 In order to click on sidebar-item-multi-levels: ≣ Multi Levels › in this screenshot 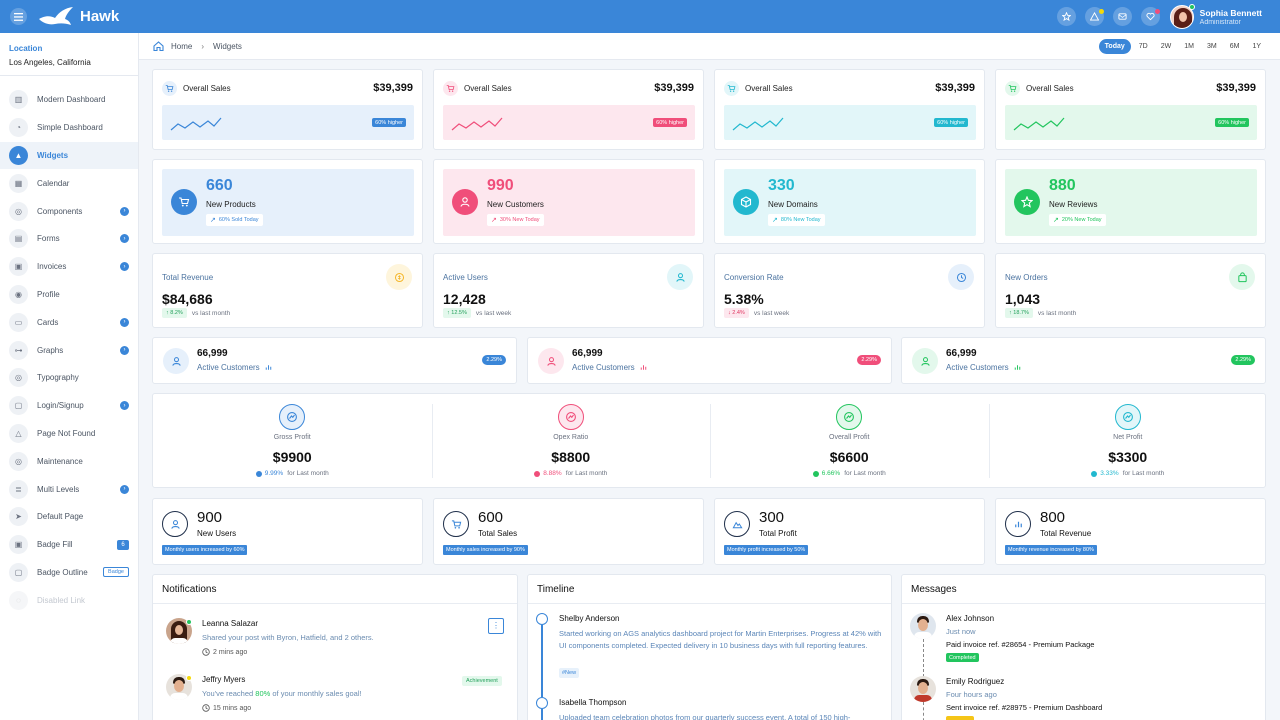, I will do `click(69, 489)`.